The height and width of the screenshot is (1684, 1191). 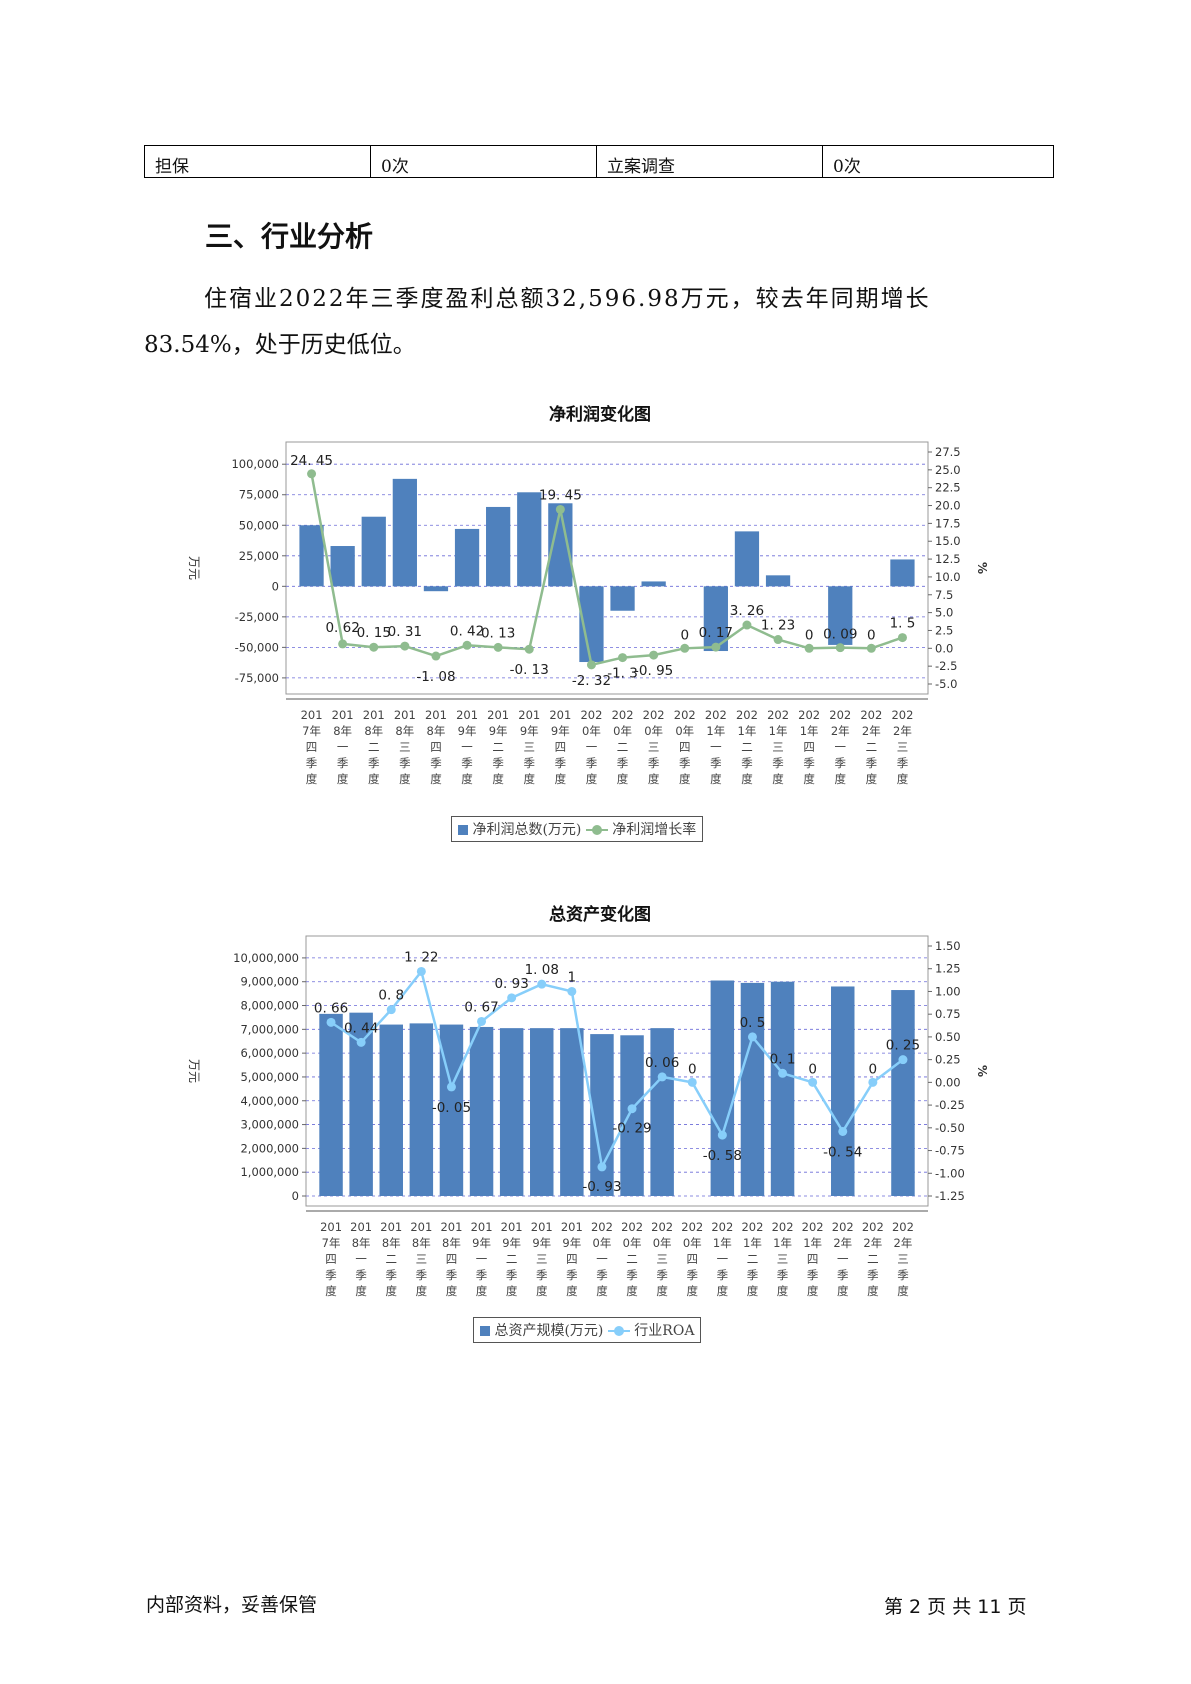 What do you see at coordinates (421, 1243) in the screenshot?
I see `x-tick-label: 8年` at bounding box center [421, 1243].